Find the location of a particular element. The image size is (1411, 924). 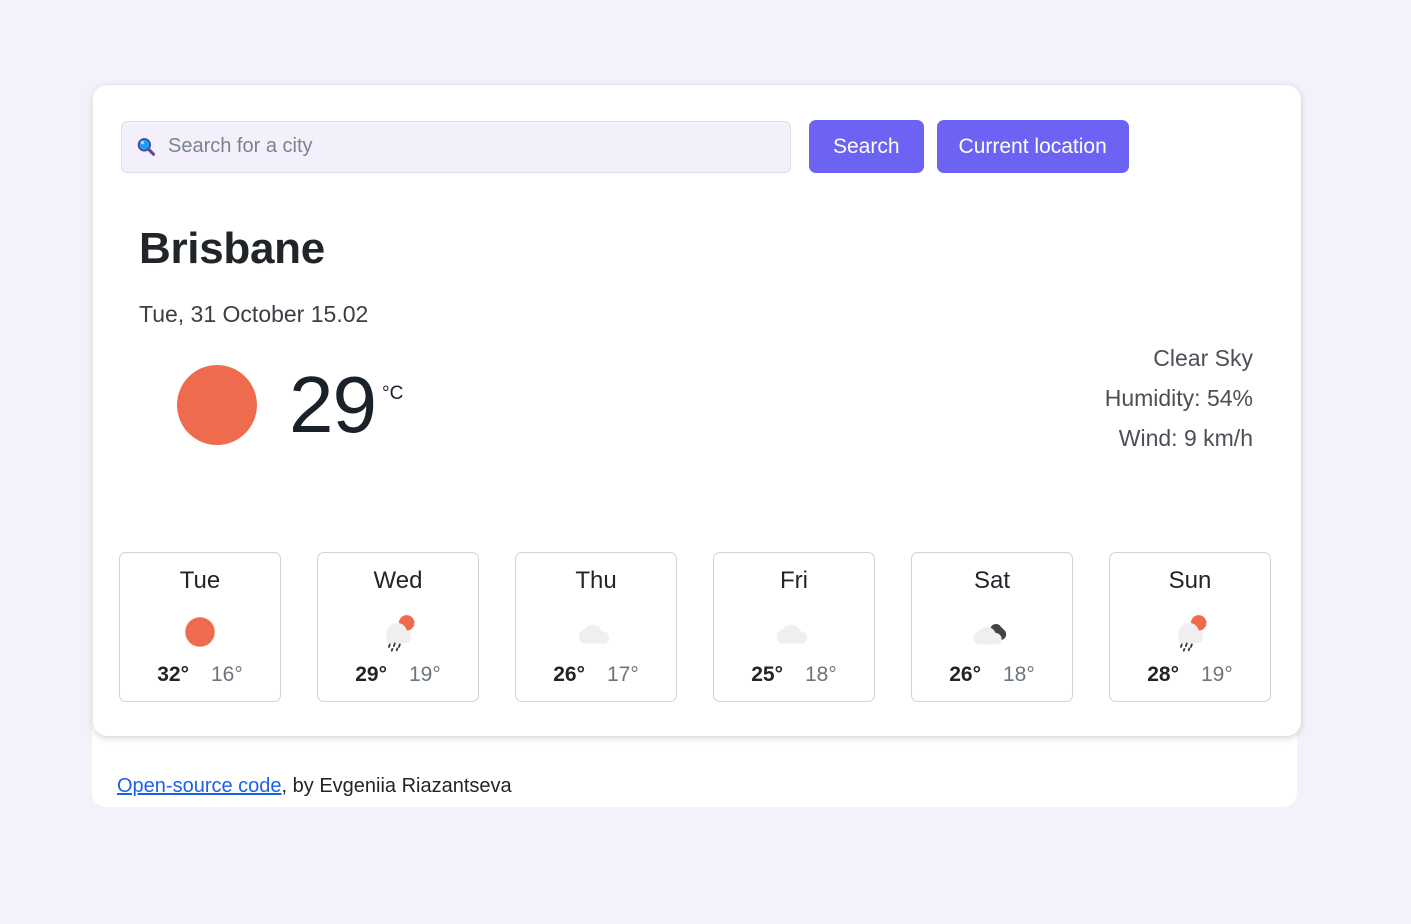

footer-author: , by Evgeniia Riazantseva is located at coordinates (396, 786).